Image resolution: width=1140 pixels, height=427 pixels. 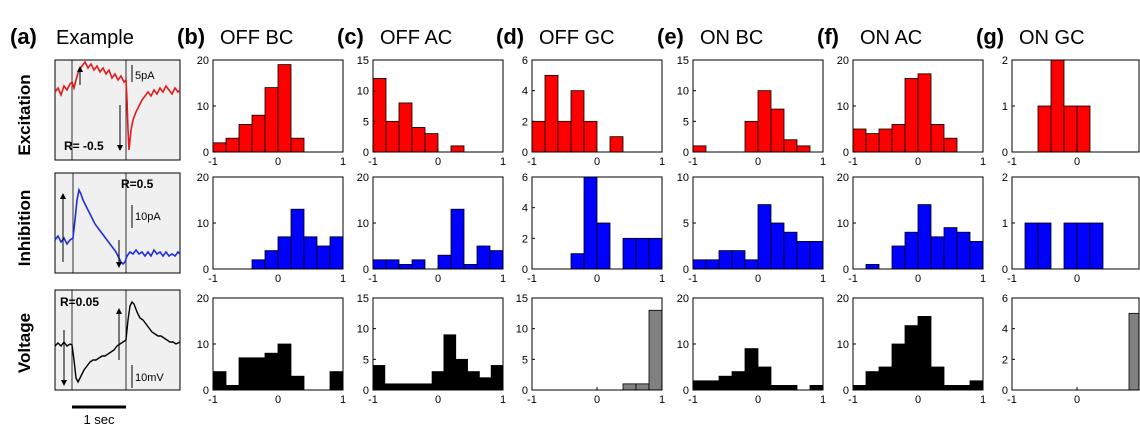 What do you see at coordinates (363, 299) in the screenshot?
I see `y-tick-label: 15` at bounding box center [363, 299].